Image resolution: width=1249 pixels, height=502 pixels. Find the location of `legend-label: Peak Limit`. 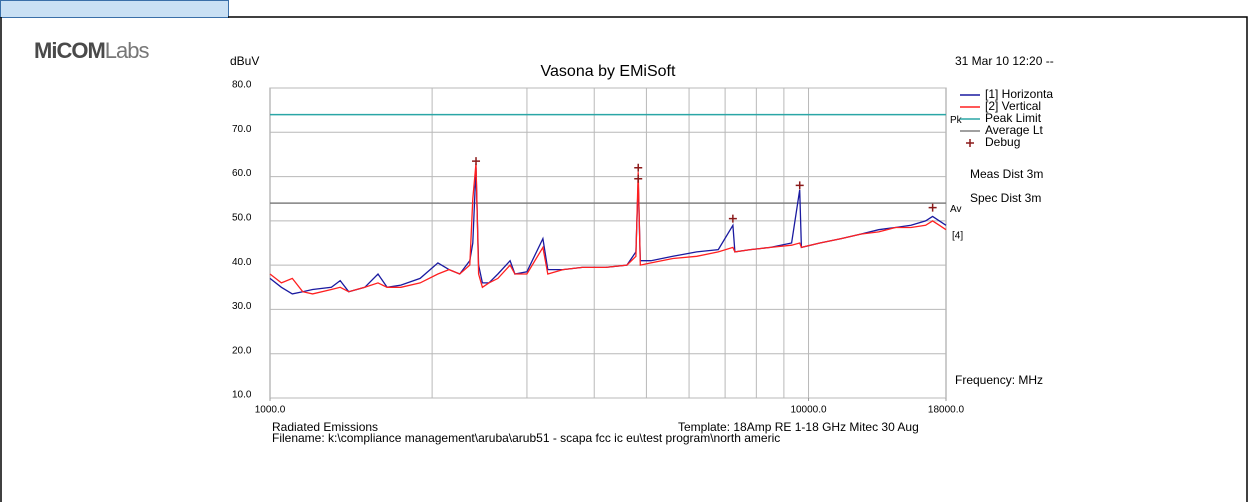

legend-label: Peak Limit is located at coordinates (1013, 118).